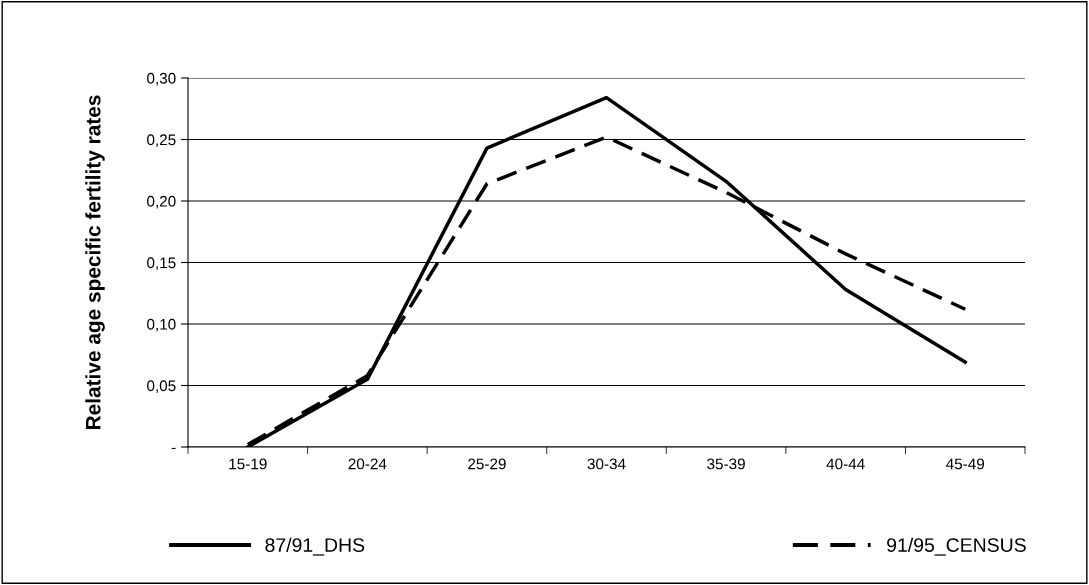 This screenshot has width=1089, height=585. Describe the element at coordinates (845, 464) in the screenshot. I see `x-tick-label: 40-44` at that location.